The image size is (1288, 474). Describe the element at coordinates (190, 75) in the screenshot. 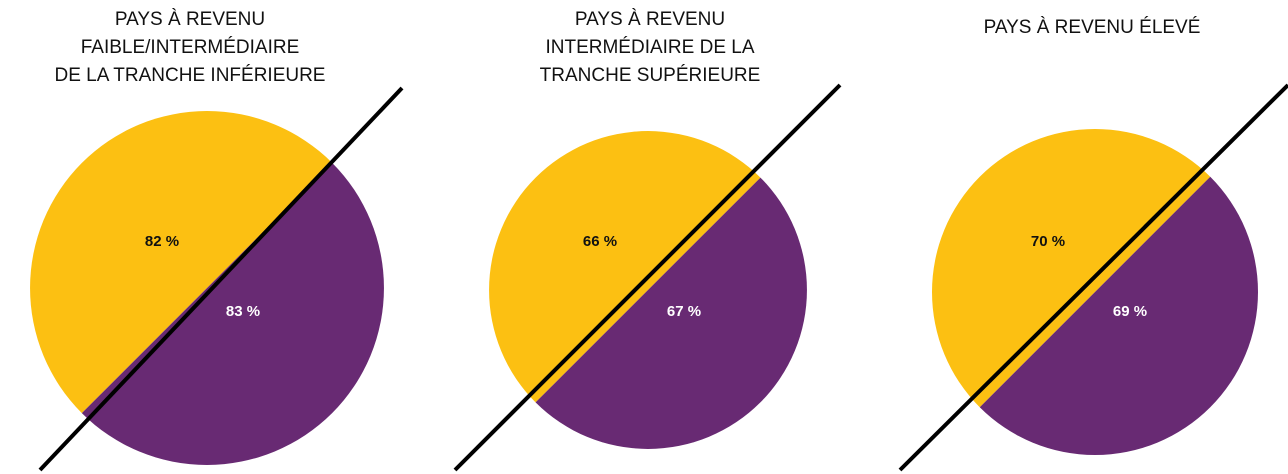

I see `panel-title: DE LA TRANCHE INFÉRIEURE` at that location.